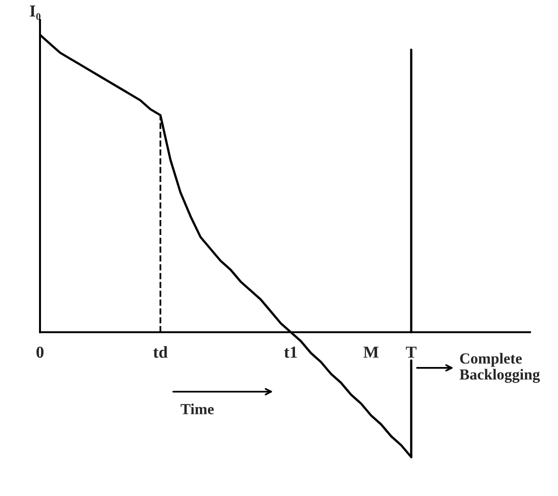 This screenshot has height=496, width=558. I want to click on x-tick-label: M, so click(371, 352).